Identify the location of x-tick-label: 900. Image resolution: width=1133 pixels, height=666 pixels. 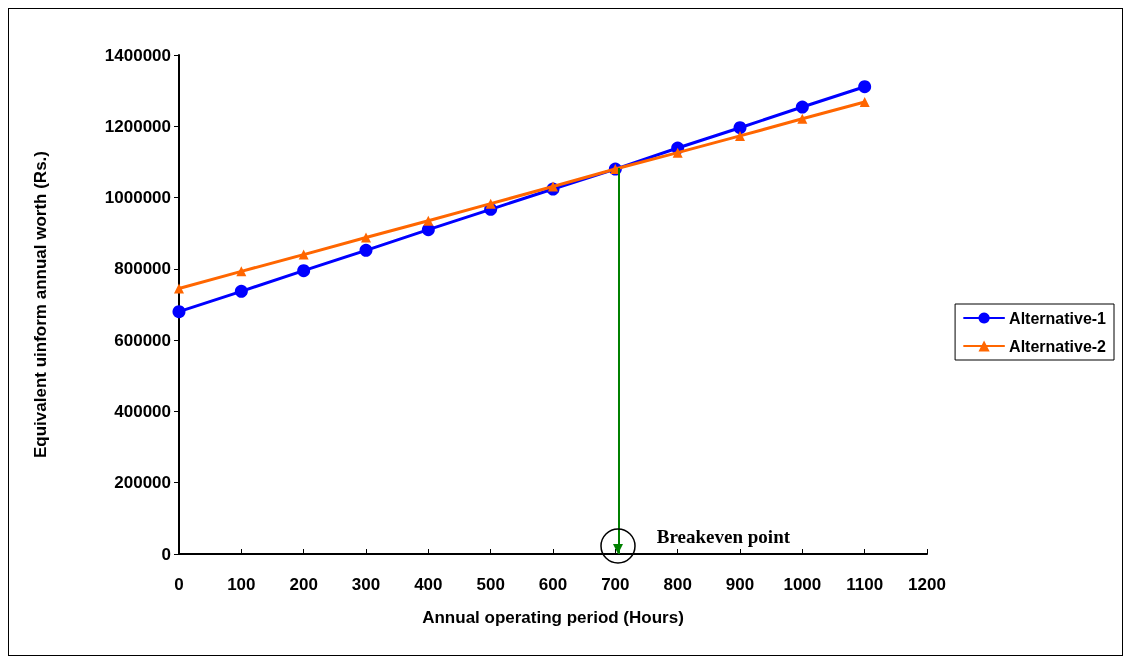
(740, 584).